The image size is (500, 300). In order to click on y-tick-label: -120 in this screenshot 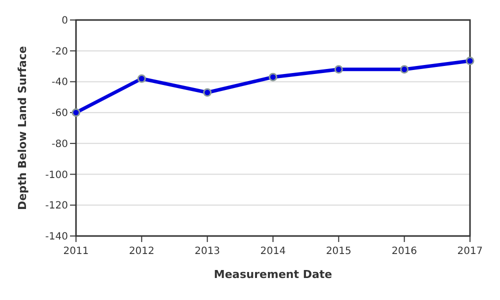, I will do `click(56, 206)`.